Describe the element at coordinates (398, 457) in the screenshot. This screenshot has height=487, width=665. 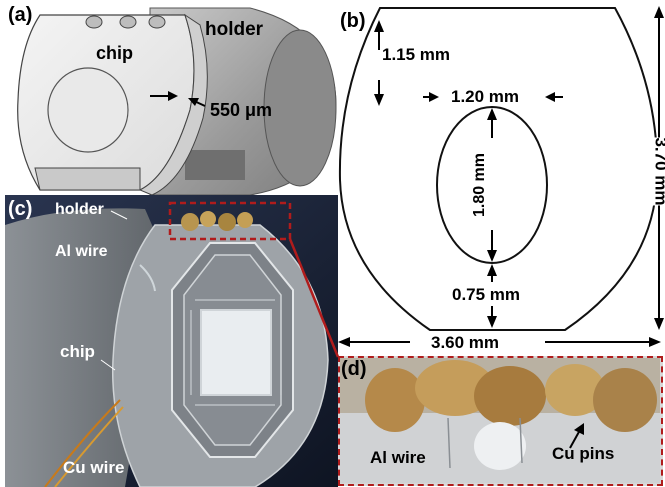
I see `al-wire-label-d: Al wire` at that location.